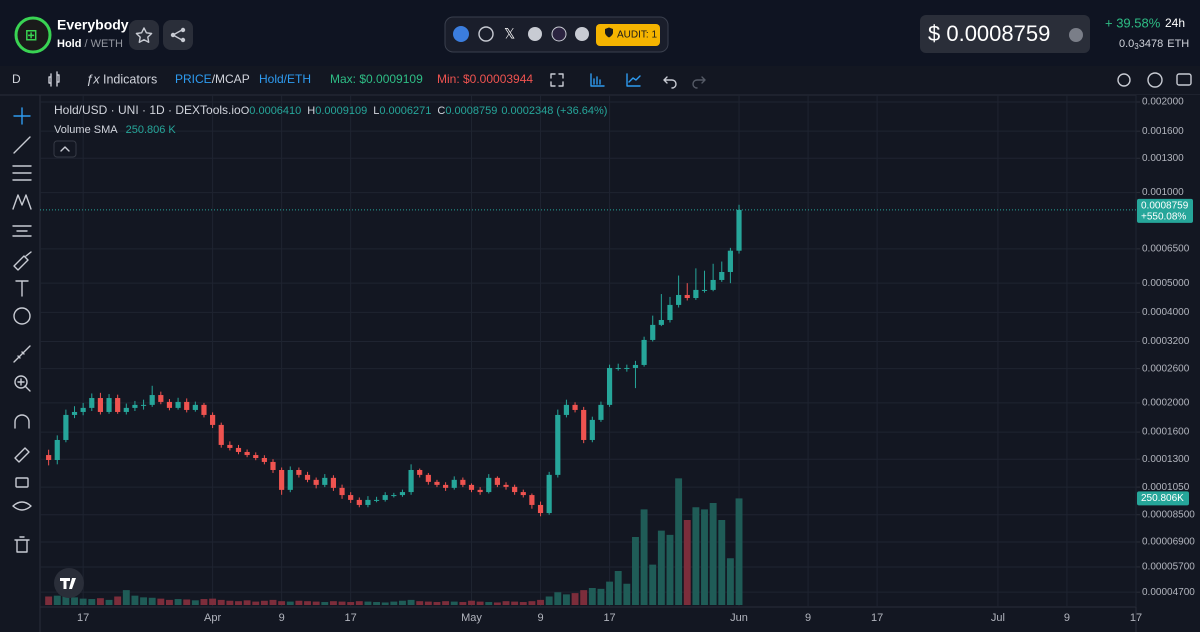 The image size is (1200, 632). What do you see at coordinates (22, 421) in the screenshot?
I see `magnet-tool` at bounding box center [22, 421].